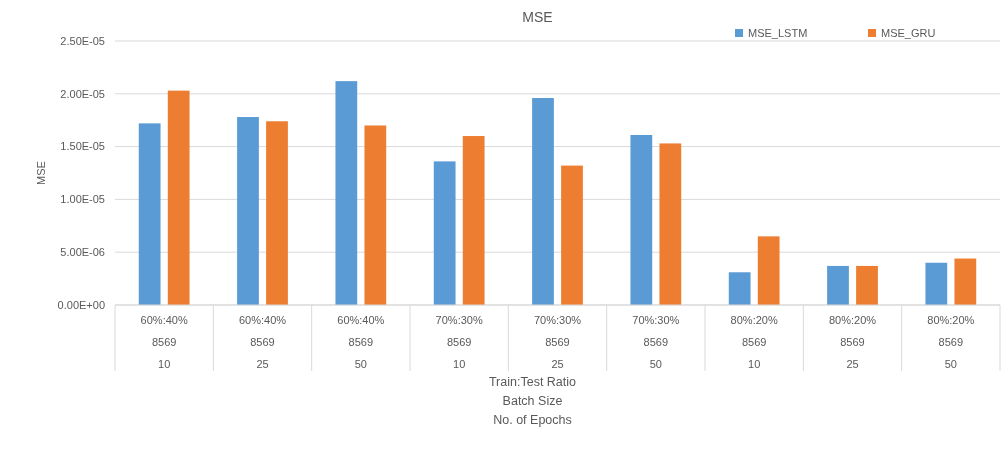 The image size is (1006, 475). Describe the element at coordinates (557, 341) in the screenshot. I see `x-tick-label: 70%:30% 8569 25` at that location.